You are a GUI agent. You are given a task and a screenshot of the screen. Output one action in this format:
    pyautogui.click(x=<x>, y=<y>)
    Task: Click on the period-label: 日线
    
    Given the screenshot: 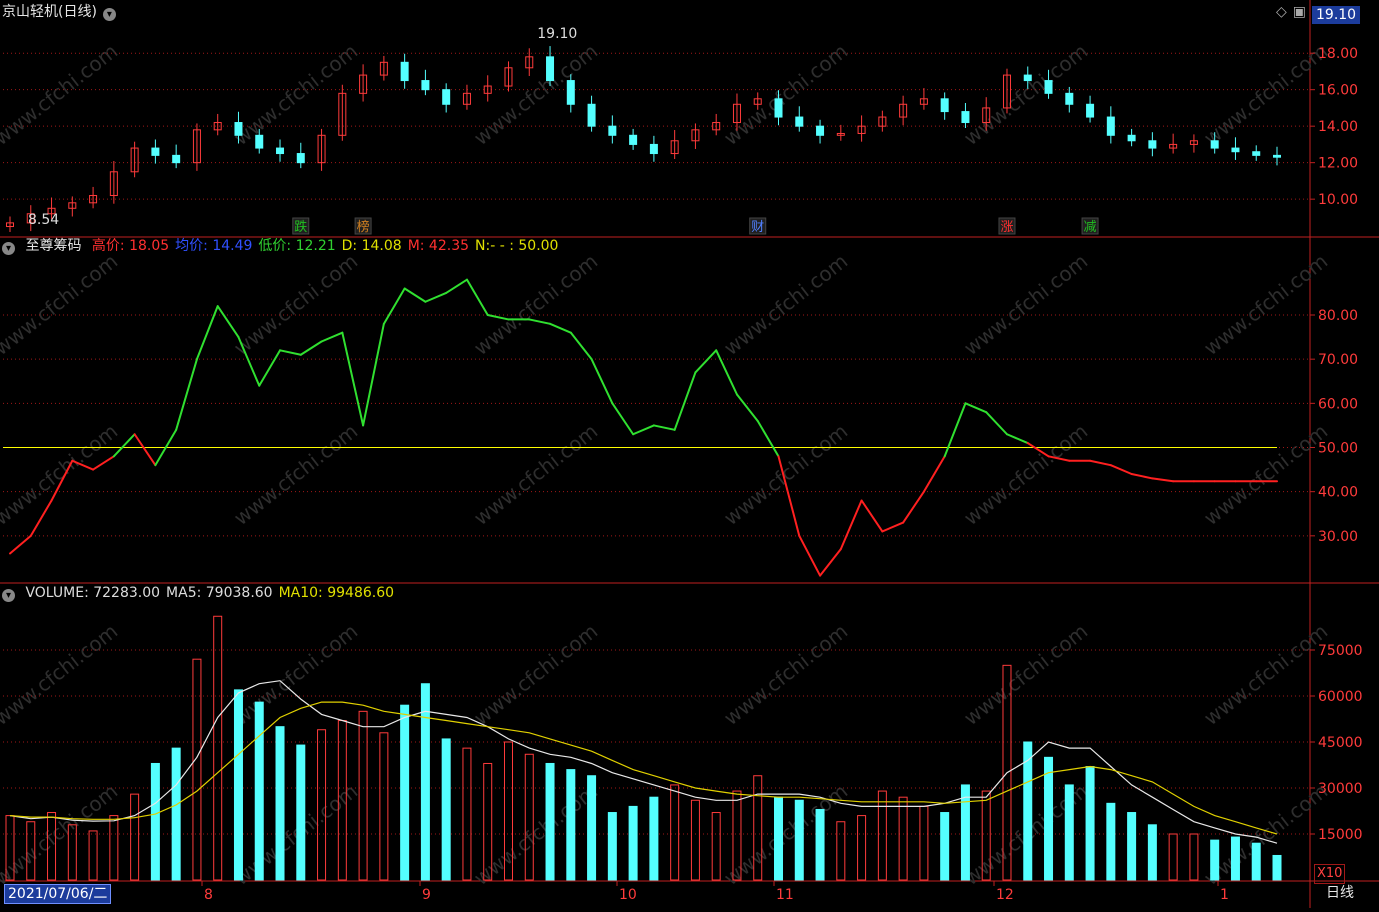 What is the action you would take?
    pyautogui.click(x=1340, y=893)
    